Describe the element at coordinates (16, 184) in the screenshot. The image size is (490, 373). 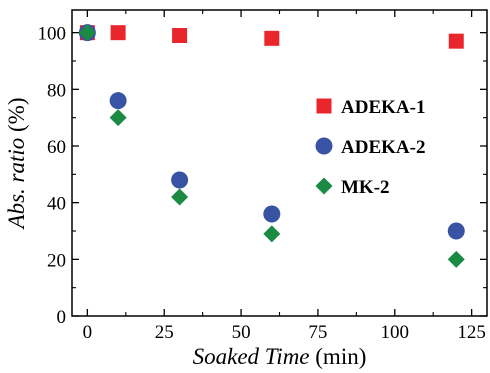
I see `y-axis-title-main: Abs. ratio` at that location.